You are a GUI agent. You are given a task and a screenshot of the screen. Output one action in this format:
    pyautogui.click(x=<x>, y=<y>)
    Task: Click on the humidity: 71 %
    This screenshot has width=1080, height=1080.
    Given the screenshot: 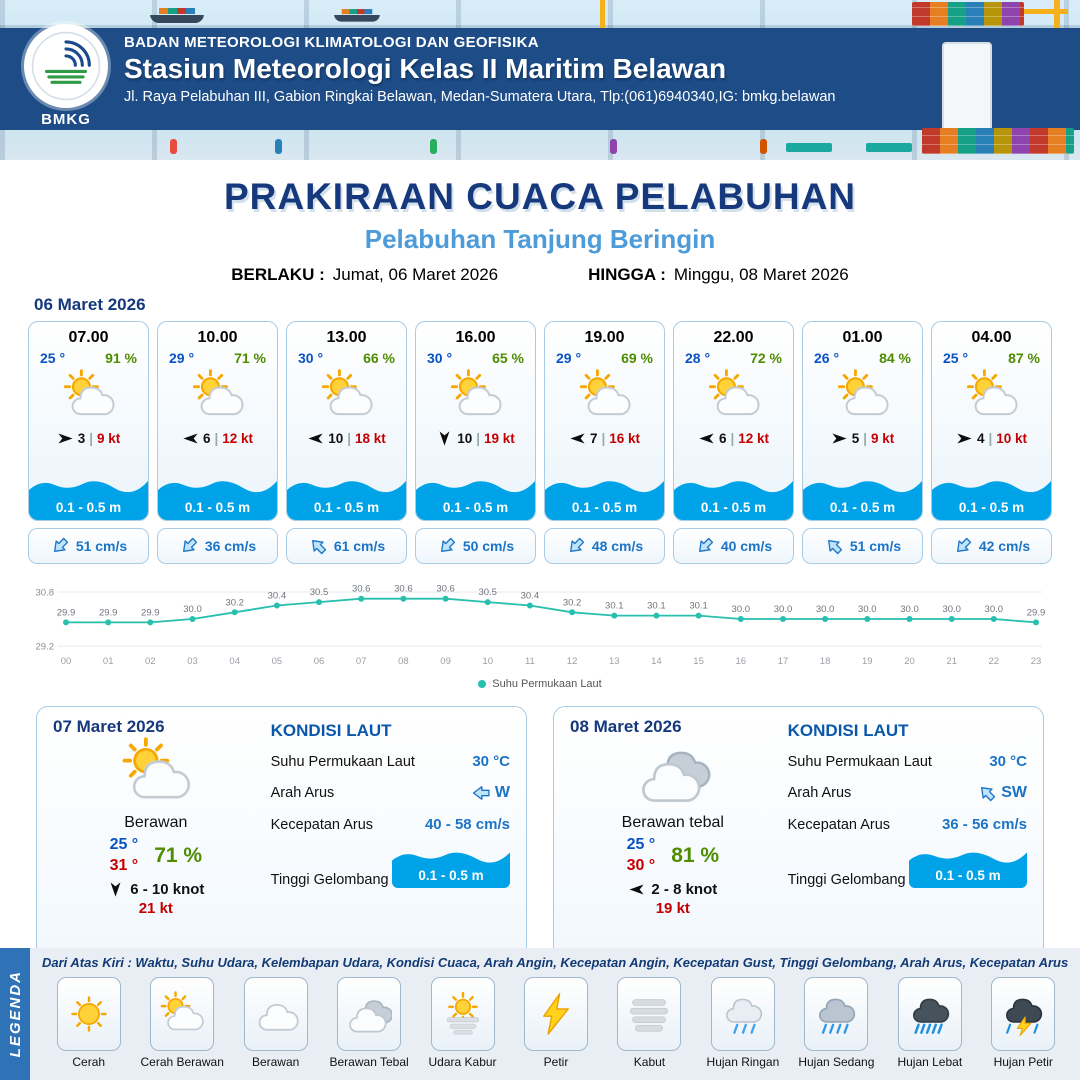 What is the action you would take?
    pyautogui.click(x=250, y=358)
    